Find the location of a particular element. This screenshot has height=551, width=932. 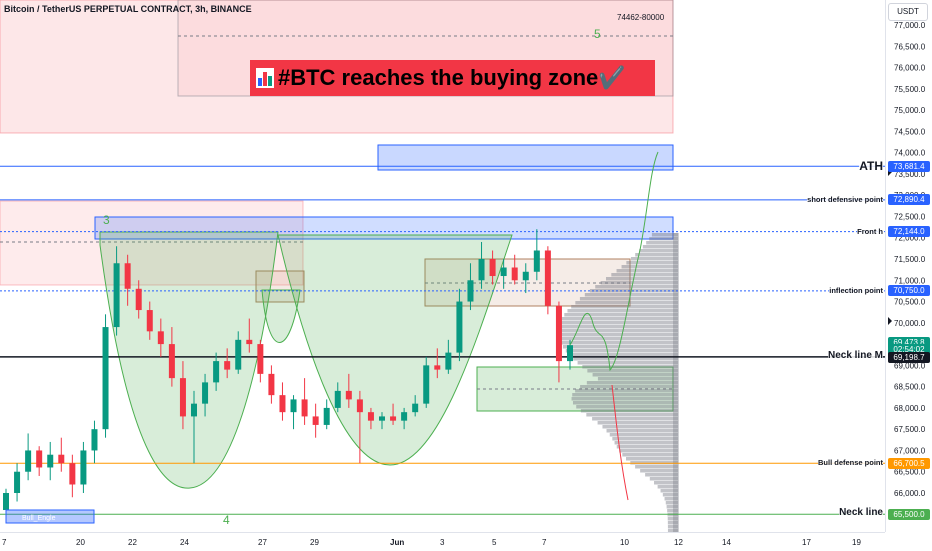

annotation-neck-line-m: Neck line M is located at coordinates (855, 355).